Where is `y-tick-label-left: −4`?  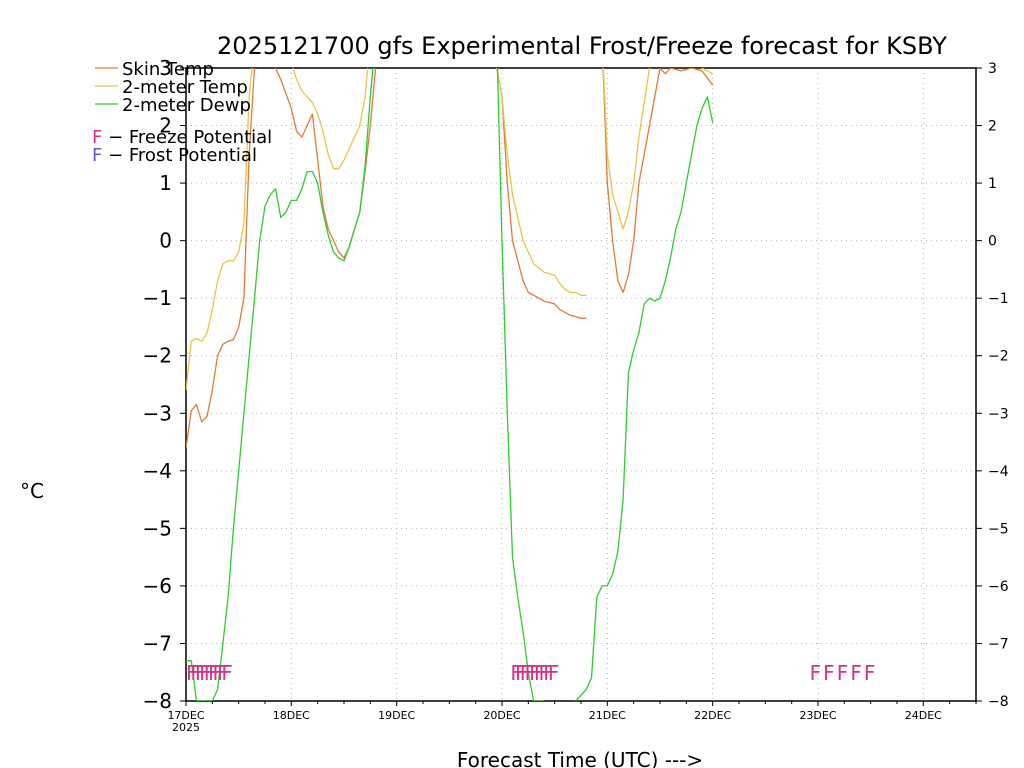 y-tick-label-left: −4 is located at coordinates (157, 471).